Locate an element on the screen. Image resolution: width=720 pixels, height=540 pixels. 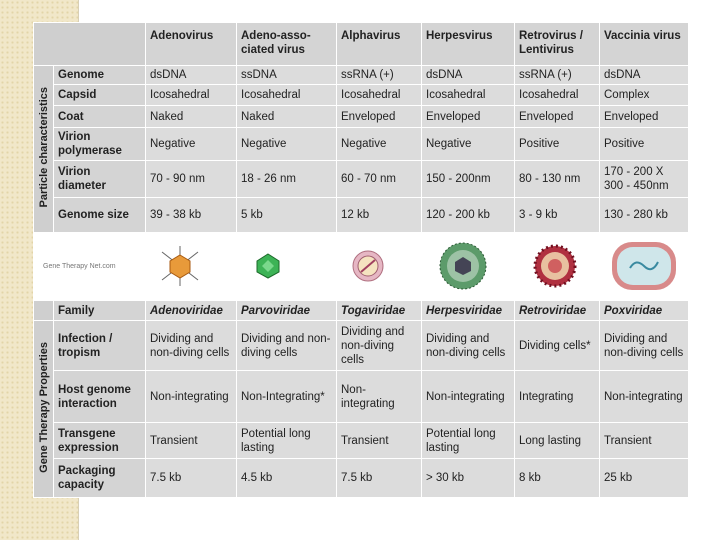
retrovirus-icon is located at coordinates (555, 266).